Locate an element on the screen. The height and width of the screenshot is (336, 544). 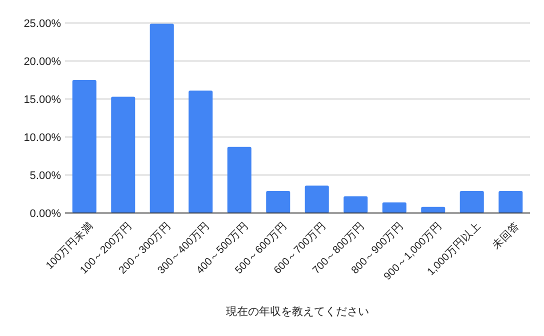
y-tick-label: 10.00% is located at coordinates (43, 138).